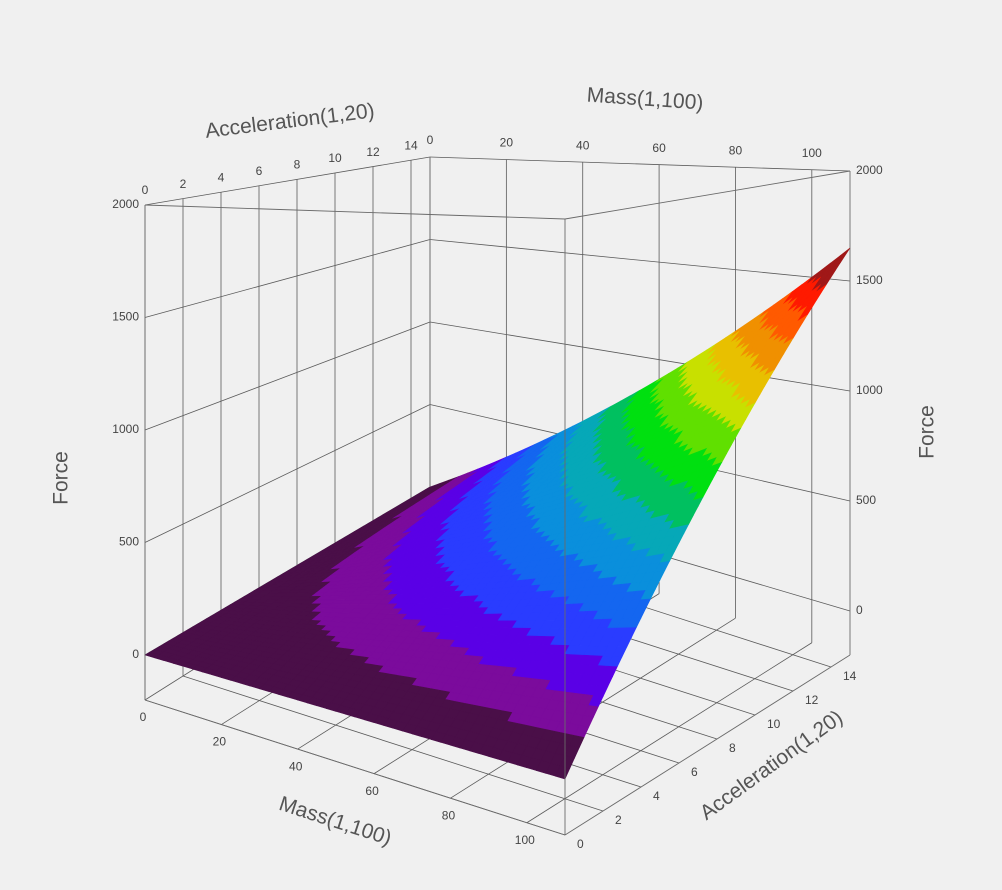 Image resolution: width=1002 pixels, height=890 pixels. What do you see at coordinates (61, 478) in the screenshot?
I see `axis-title-left-force: Force` at bounding box center [61, 478].